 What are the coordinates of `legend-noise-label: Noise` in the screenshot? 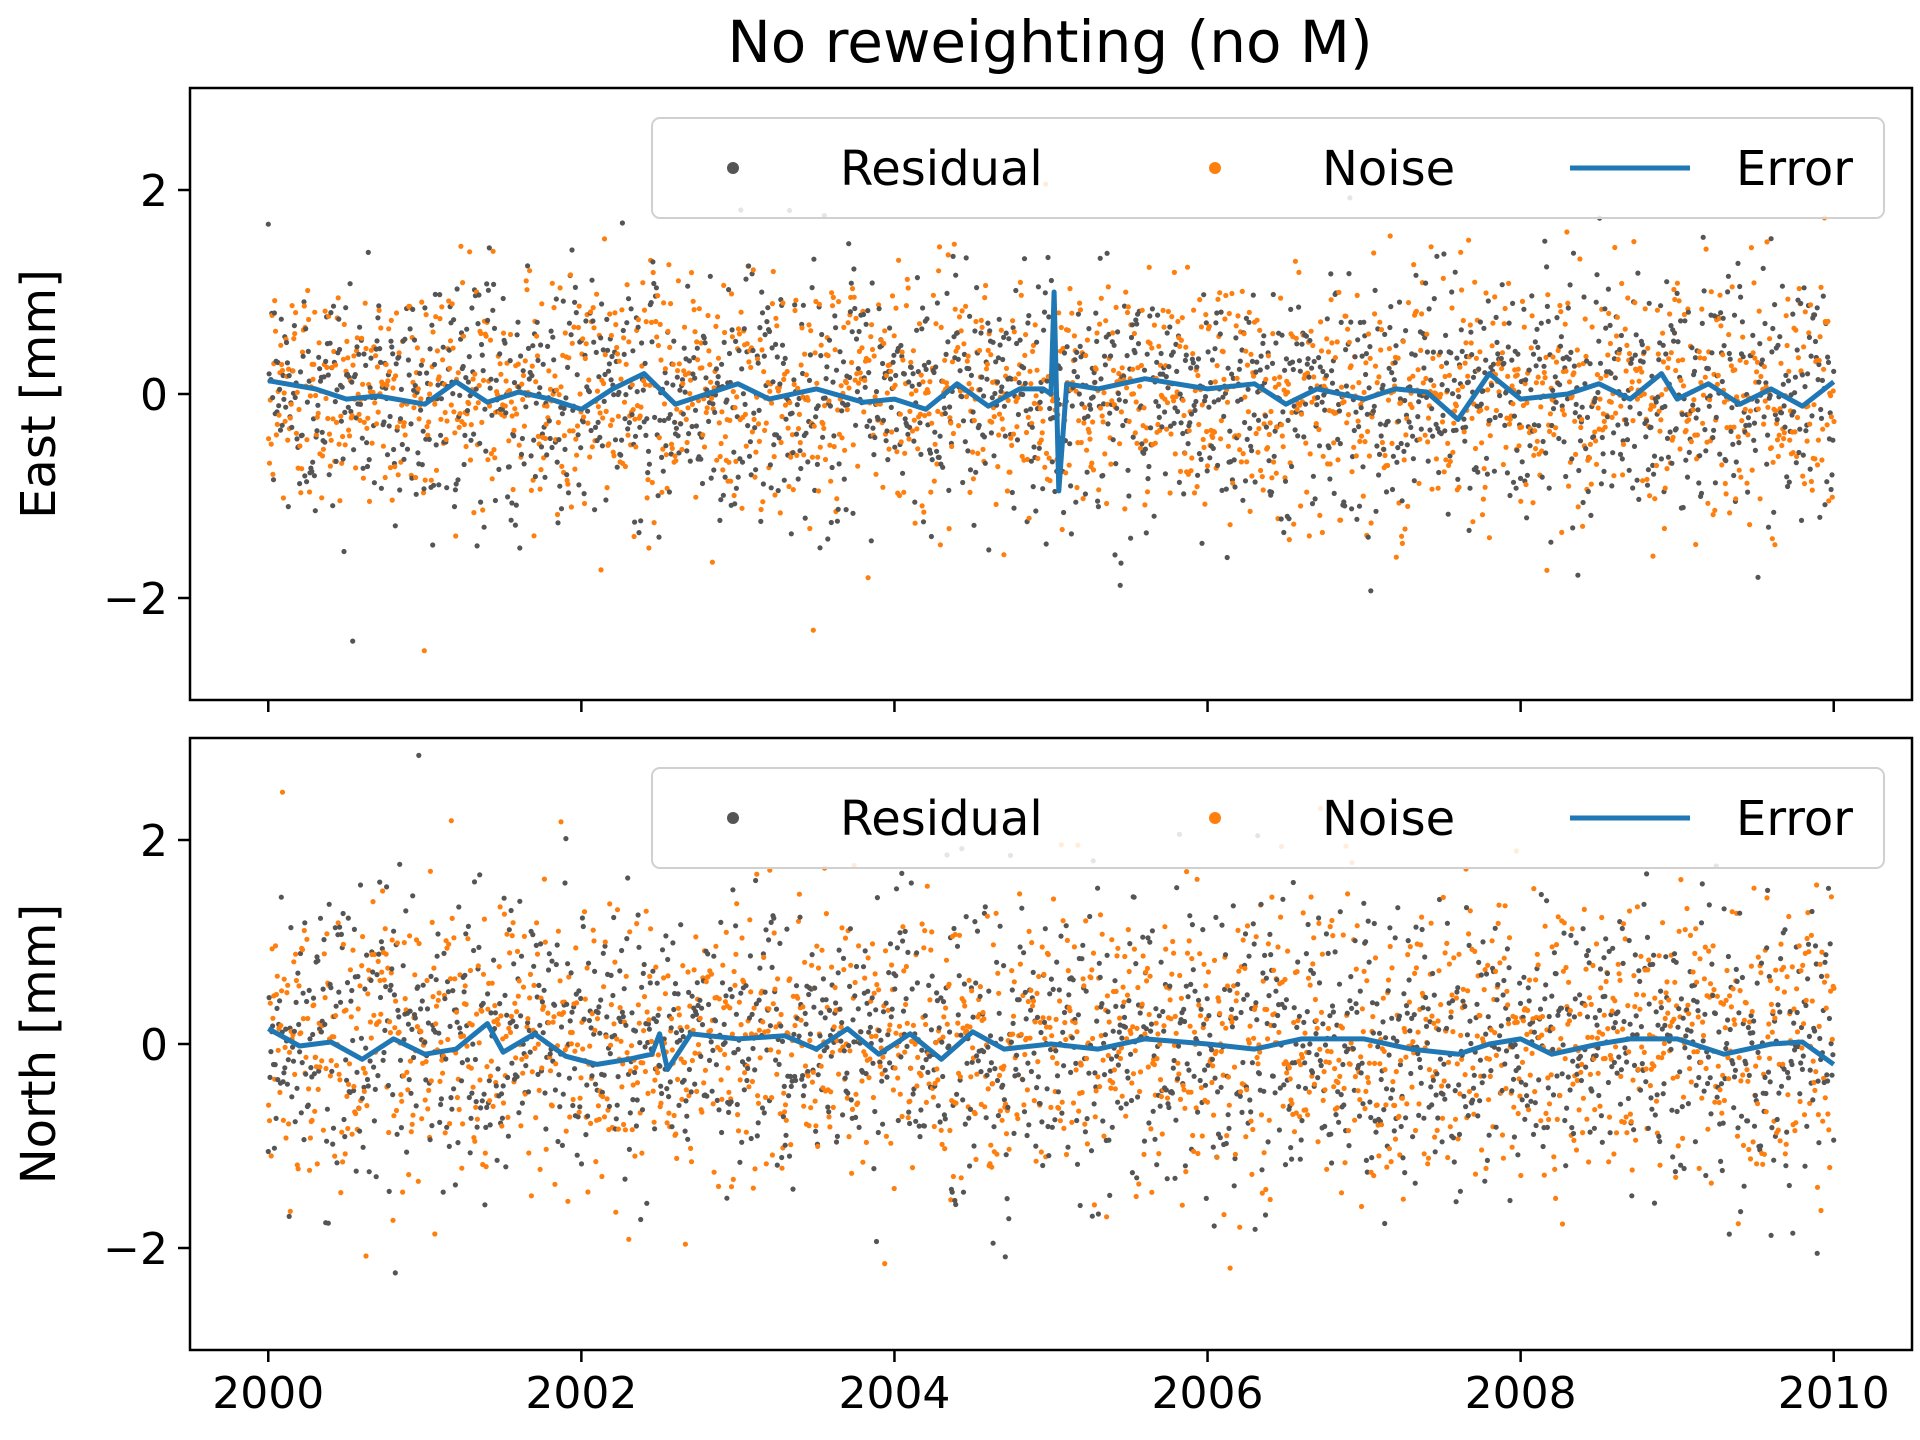 It's located at (1388, 169).